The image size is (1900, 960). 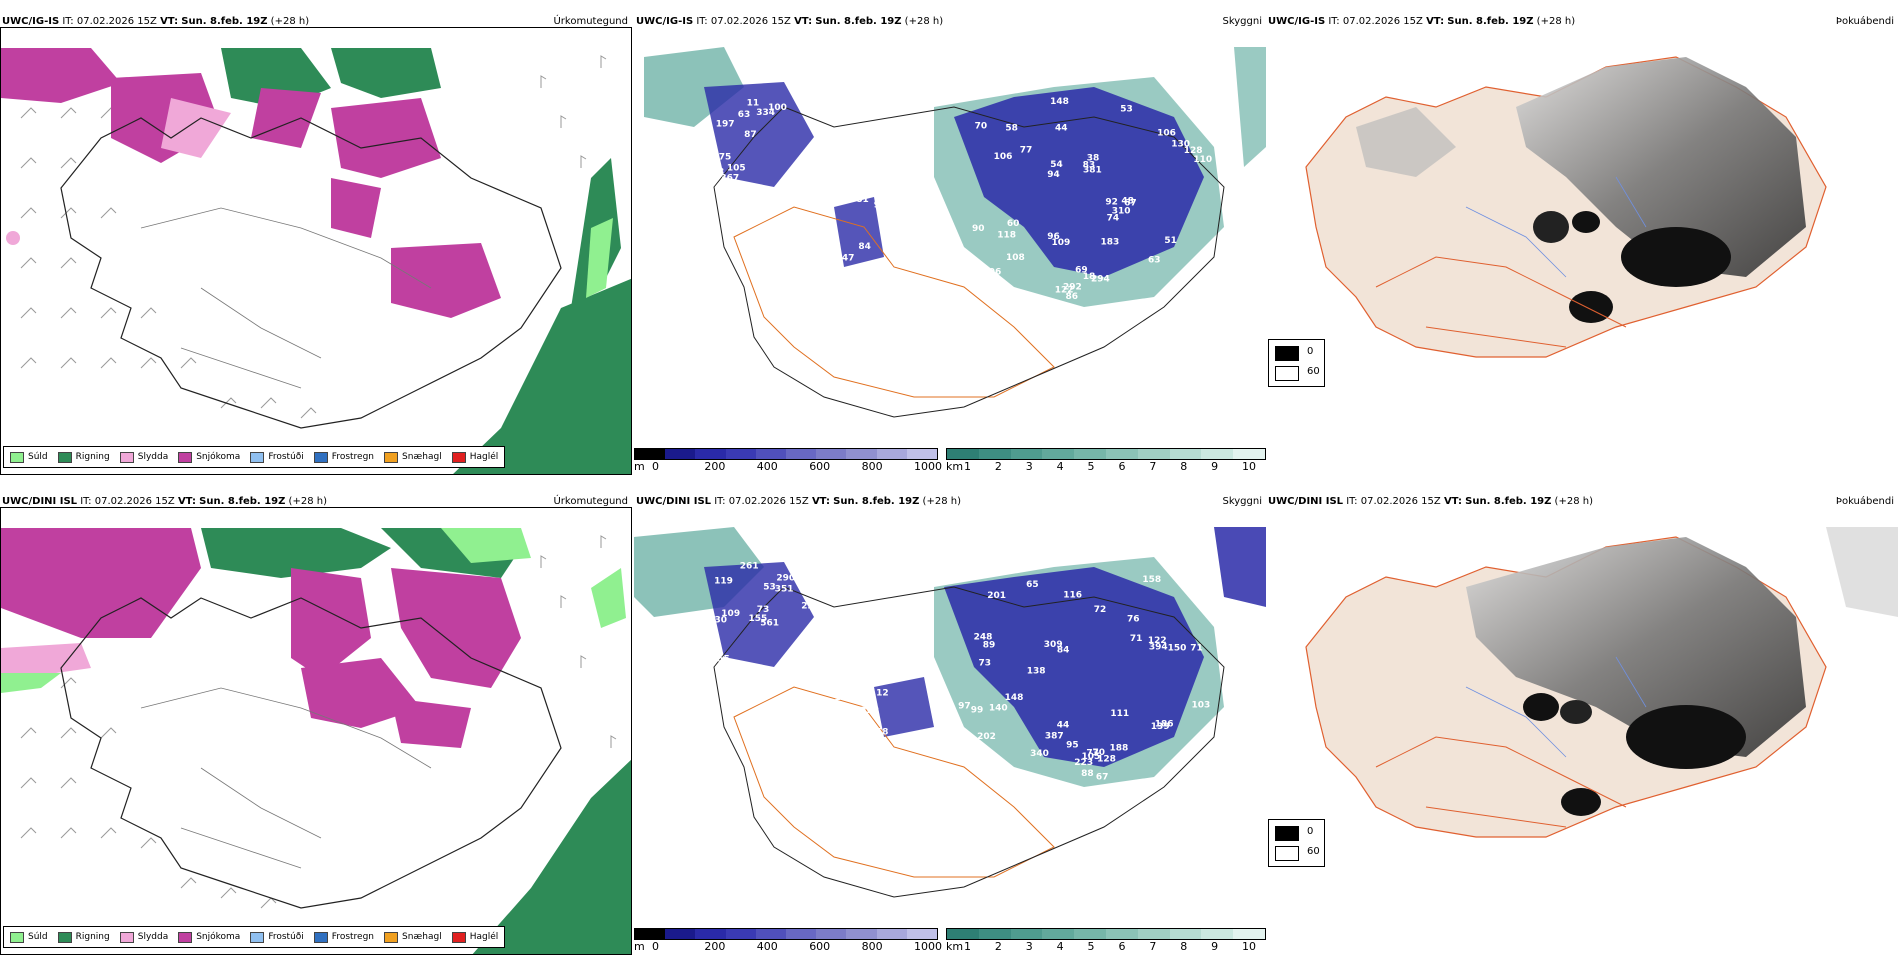 I want to click on ceiling-value-label: 334, so click(x=765, y=113).